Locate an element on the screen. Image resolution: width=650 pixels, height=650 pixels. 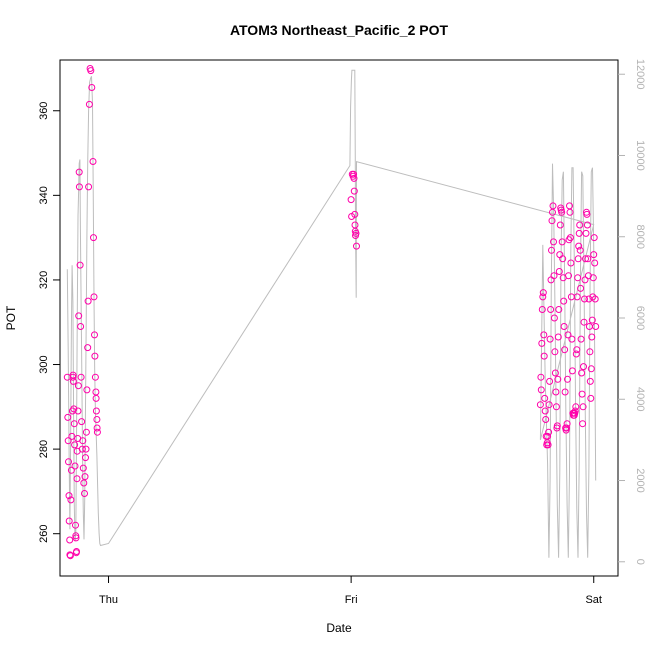
y-axis: 260 280 300 320 340 360 is located at coordinates (49, 322).